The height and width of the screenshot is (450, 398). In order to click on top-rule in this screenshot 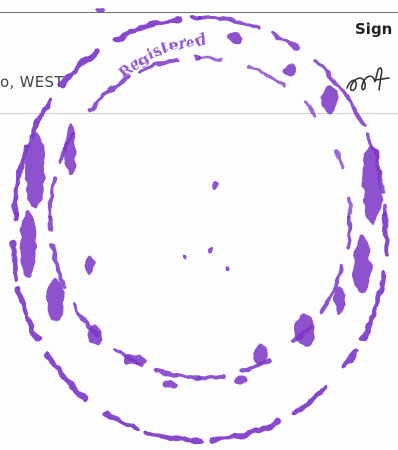, I will do `click(199, 12)`.